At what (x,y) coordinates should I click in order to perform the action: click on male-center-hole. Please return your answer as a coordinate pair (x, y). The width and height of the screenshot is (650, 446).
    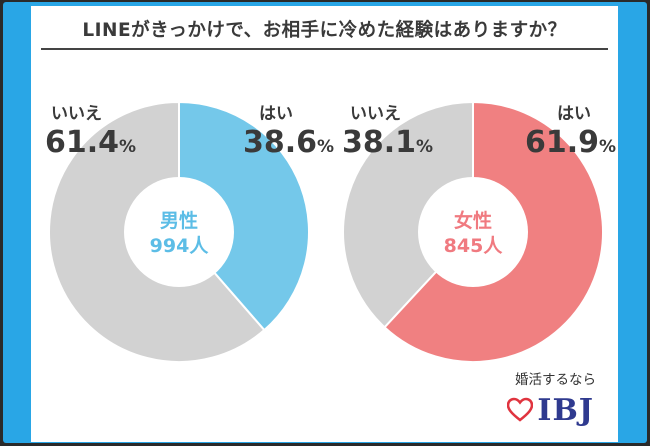
    Looking at the image, I should click on (179, 232).